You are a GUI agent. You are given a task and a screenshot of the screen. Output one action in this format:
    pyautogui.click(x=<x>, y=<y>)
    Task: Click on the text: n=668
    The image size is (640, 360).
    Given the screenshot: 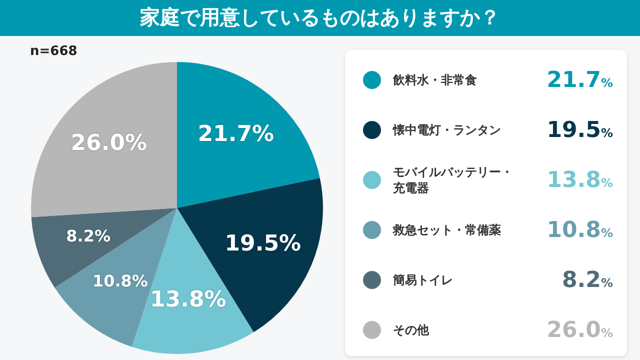 What is the action you would take?
    pyautogui.click(x=54, y=51)
    